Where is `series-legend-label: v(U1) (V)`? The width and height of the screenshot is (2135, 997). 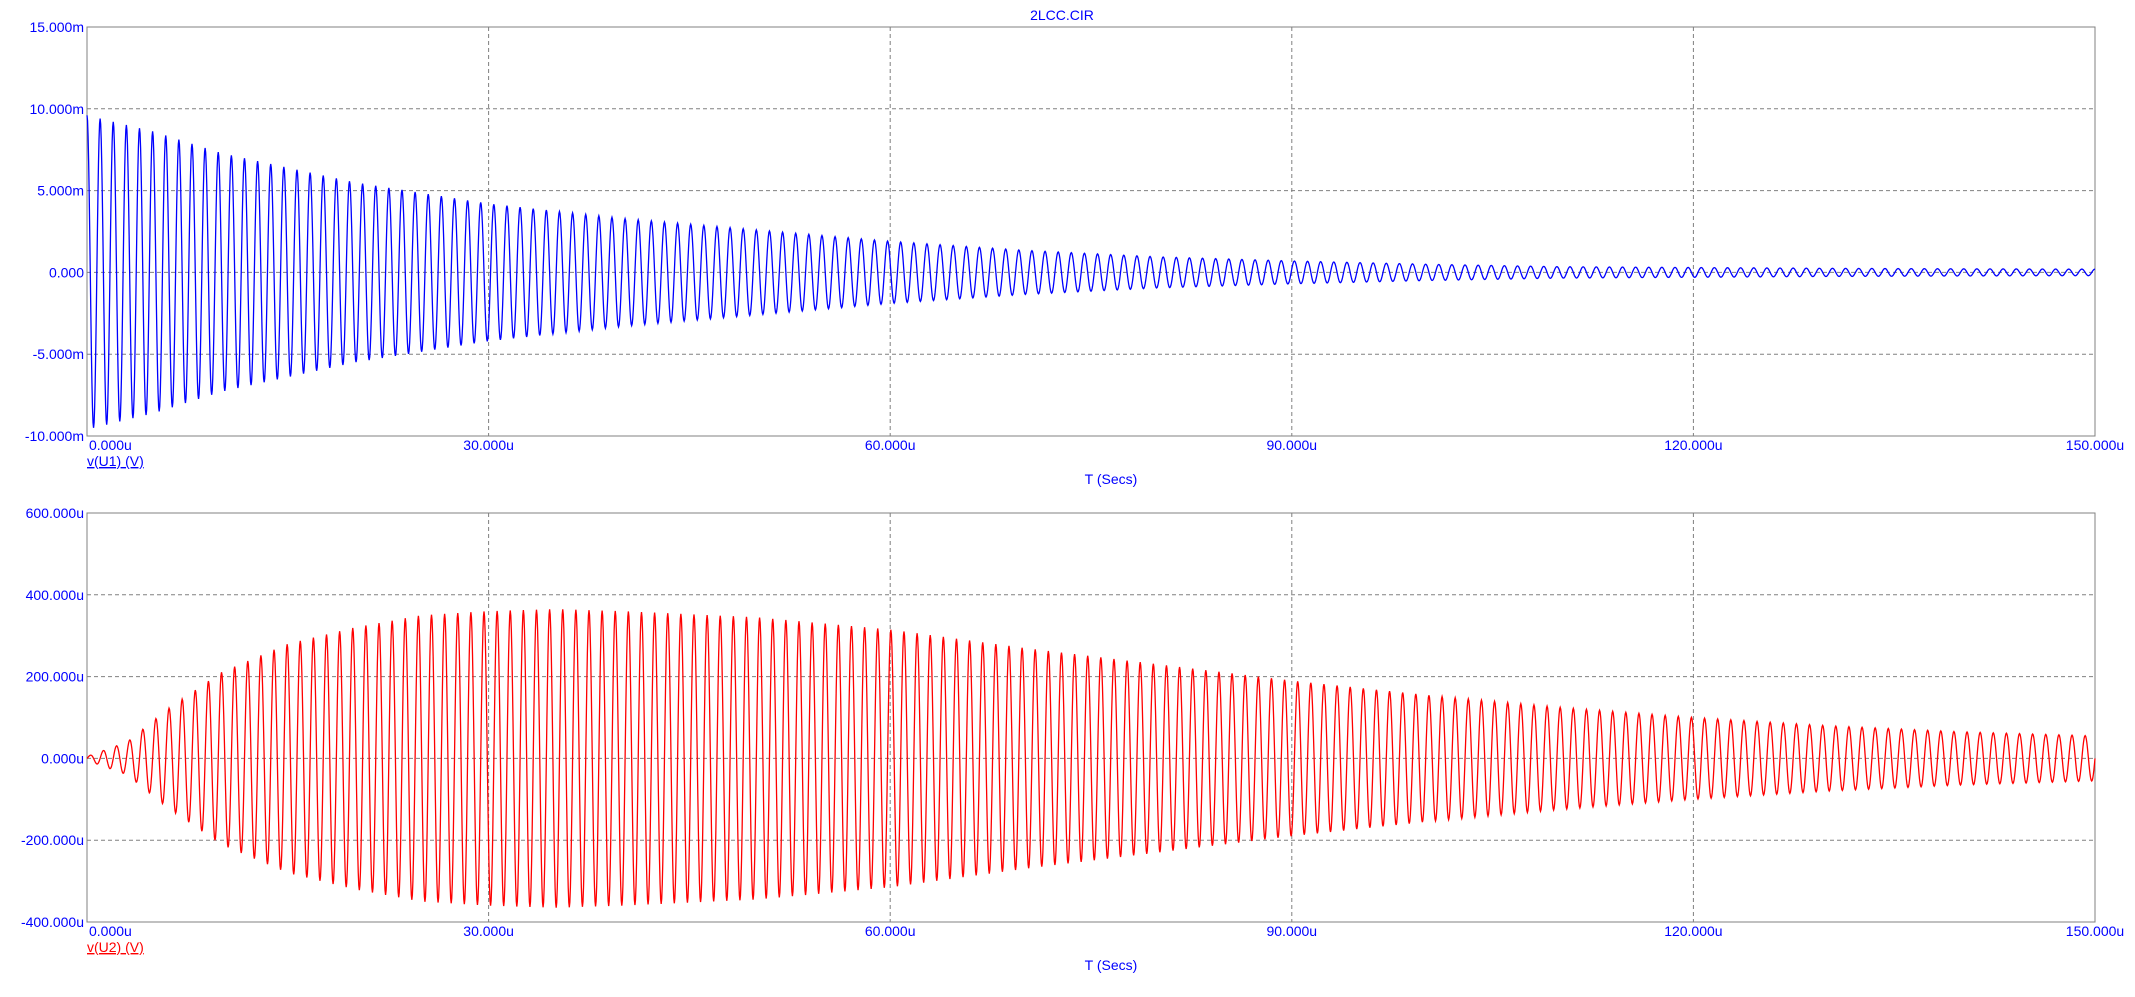
series-legend-label: v(U1) (V) is located at coordinates (115, 461).